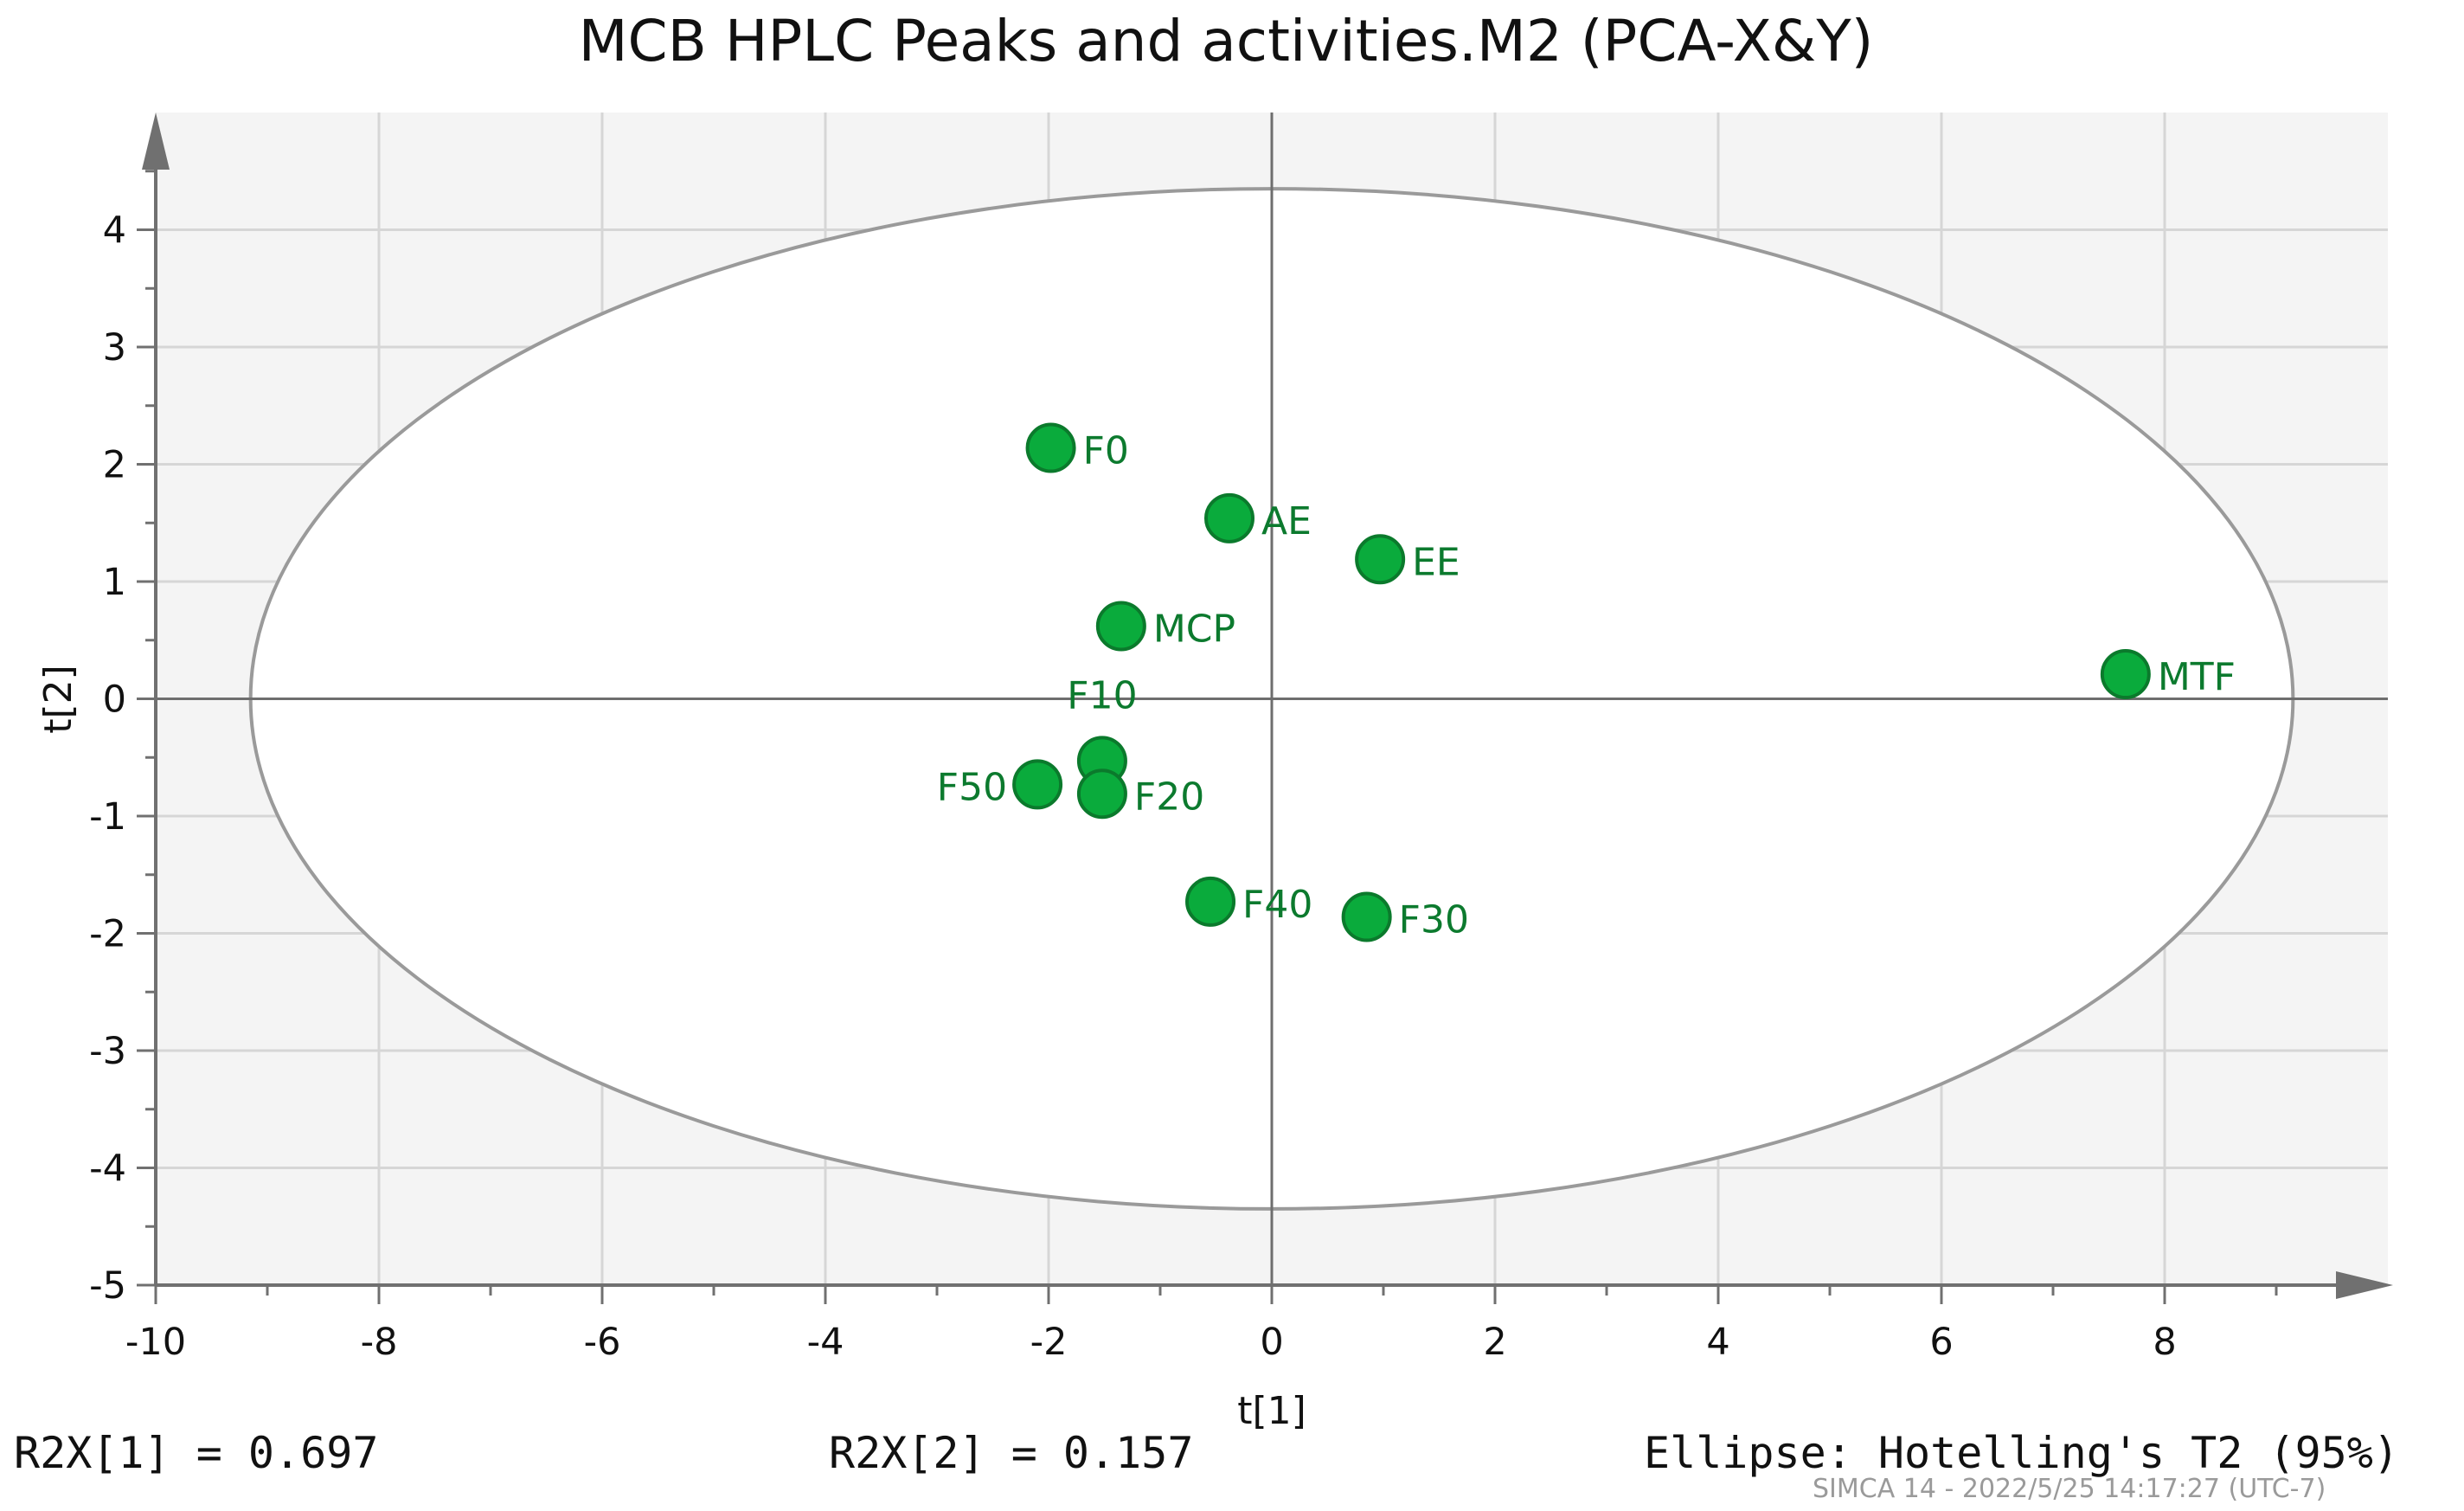 Image resolution: width=2464 pixels, height=1511 pixels. Describe the element at coordinates (155, 1342) in the screenshot. I see `x-tick-label: -10` at that location.